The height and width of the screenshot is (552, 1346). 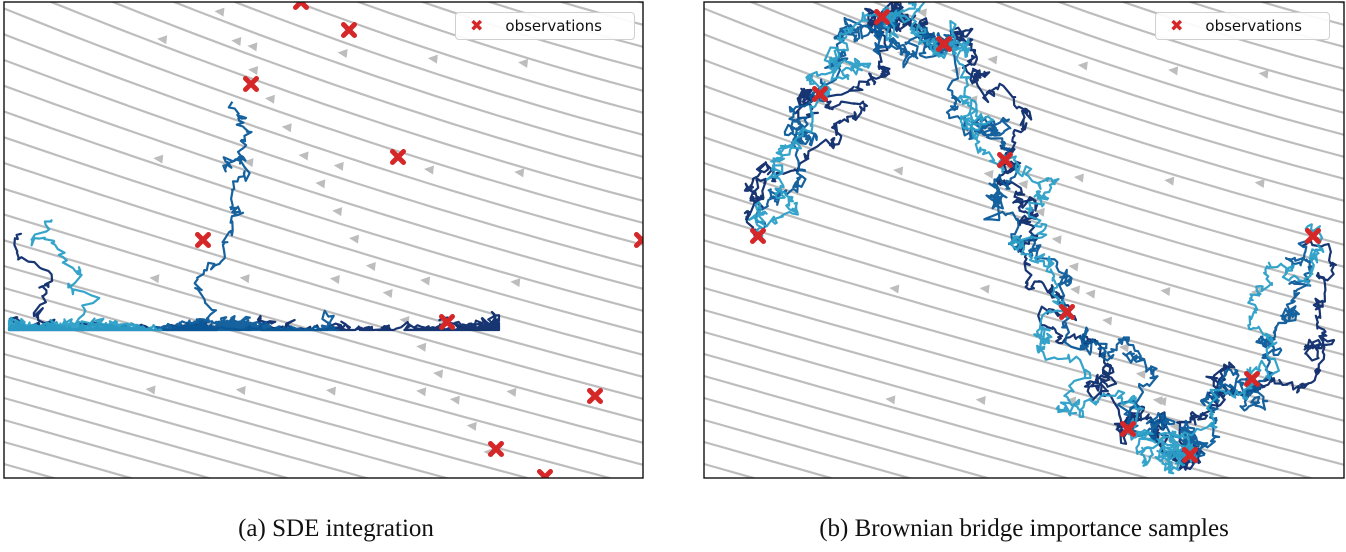 I want to click on legend-a: ✖ observations, so click(x=545, y=26).